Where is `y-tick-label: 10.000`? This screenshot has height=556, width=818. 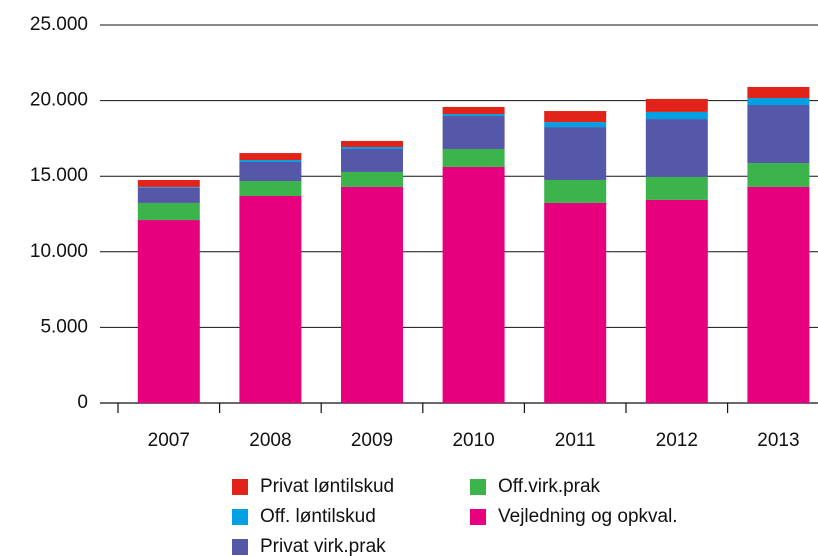 y-tick-label: 10.000 is located at coordinates (59, 251).